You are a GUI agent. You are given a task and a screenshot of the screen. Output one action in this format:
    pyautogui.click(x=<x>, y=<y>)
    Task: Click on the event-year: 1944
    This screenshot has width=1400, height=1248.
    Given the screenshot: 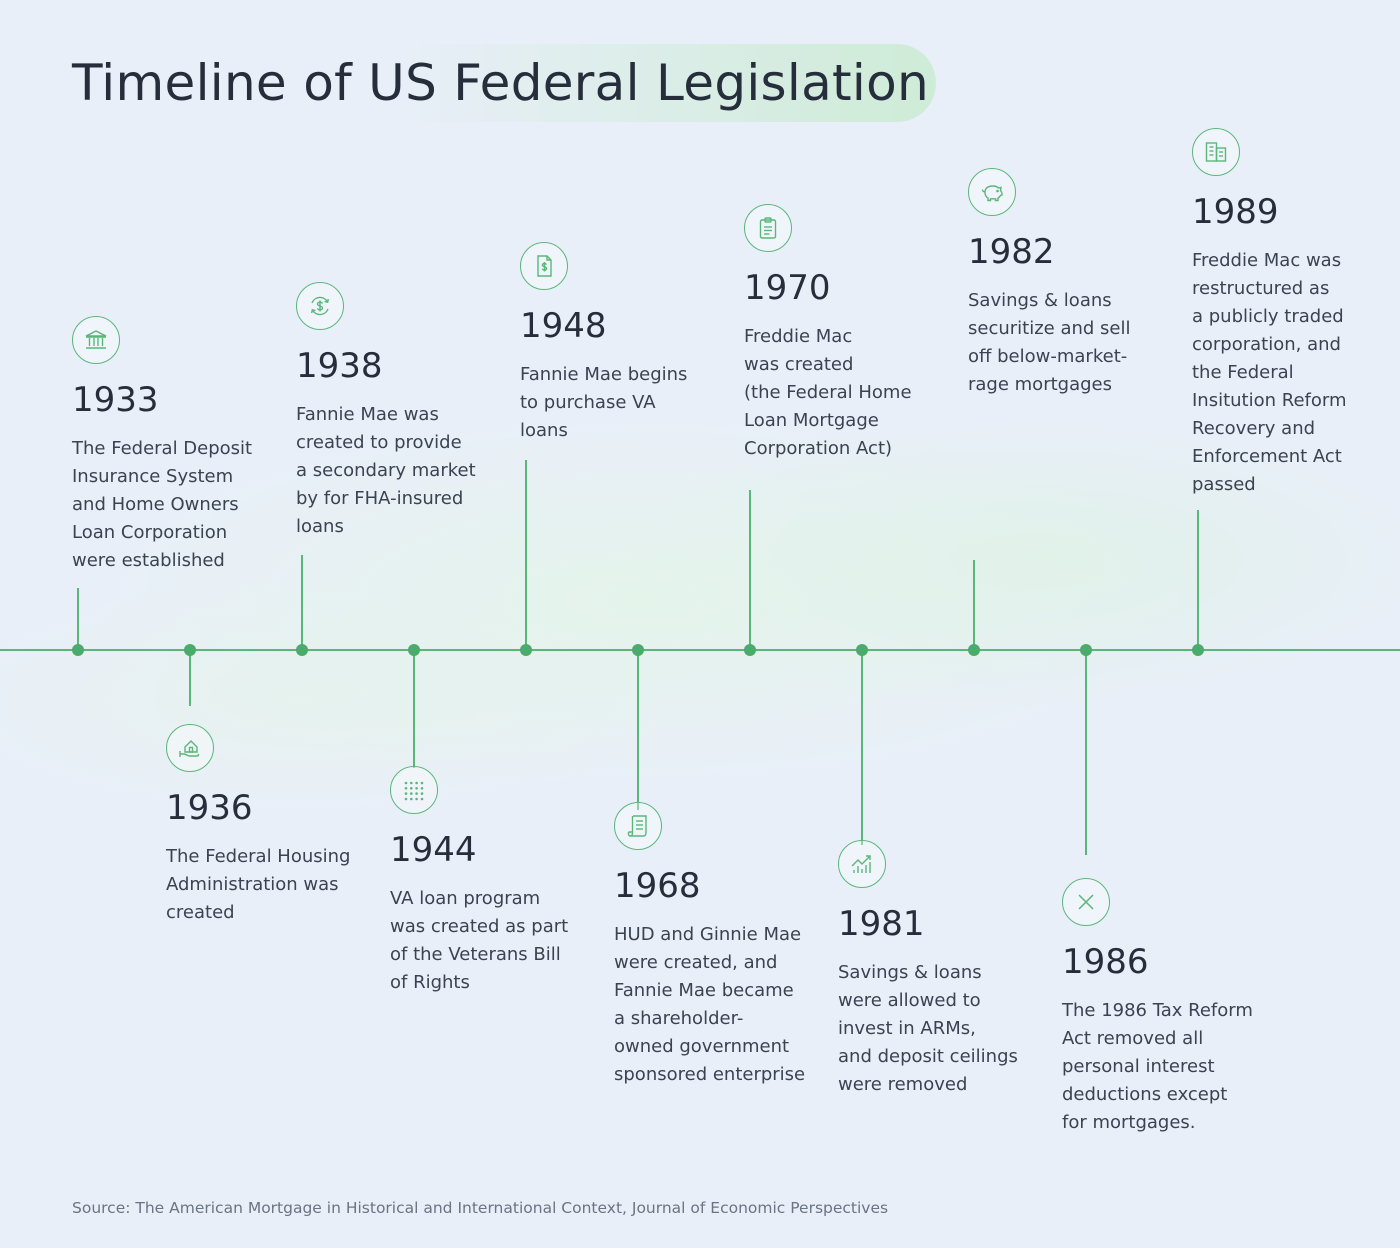 What is the action you would take?
    pyautogui.click(x=433, y=850)
    